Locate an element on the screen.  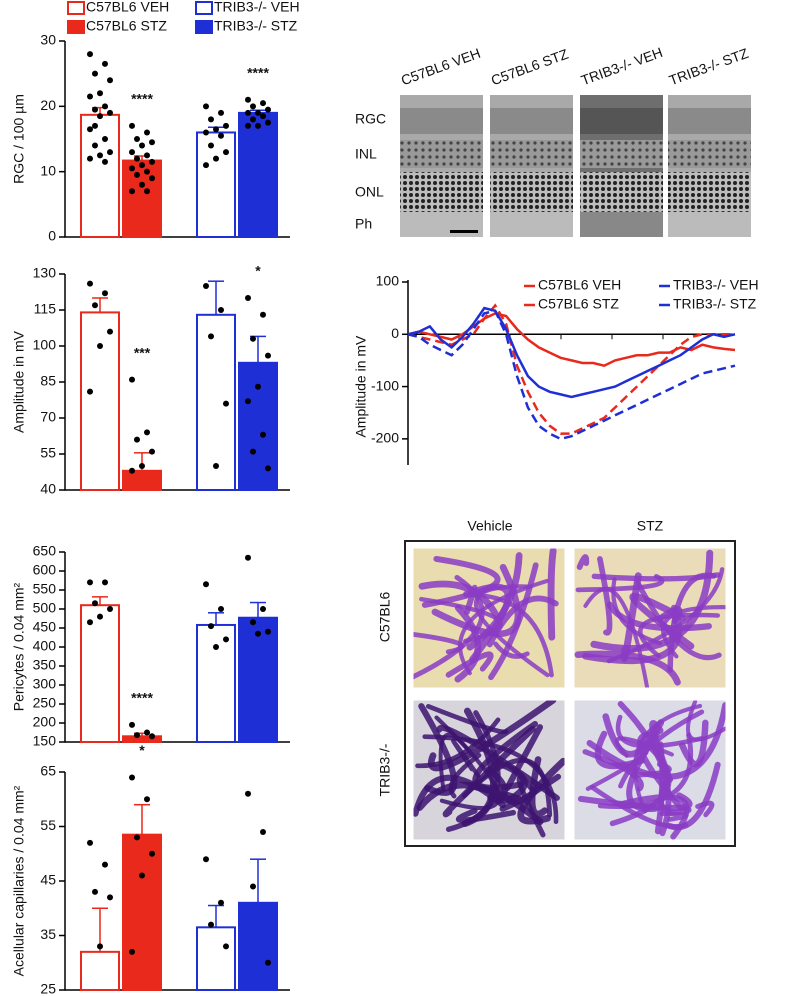
significance: **** is located at coordinates (258, 73).